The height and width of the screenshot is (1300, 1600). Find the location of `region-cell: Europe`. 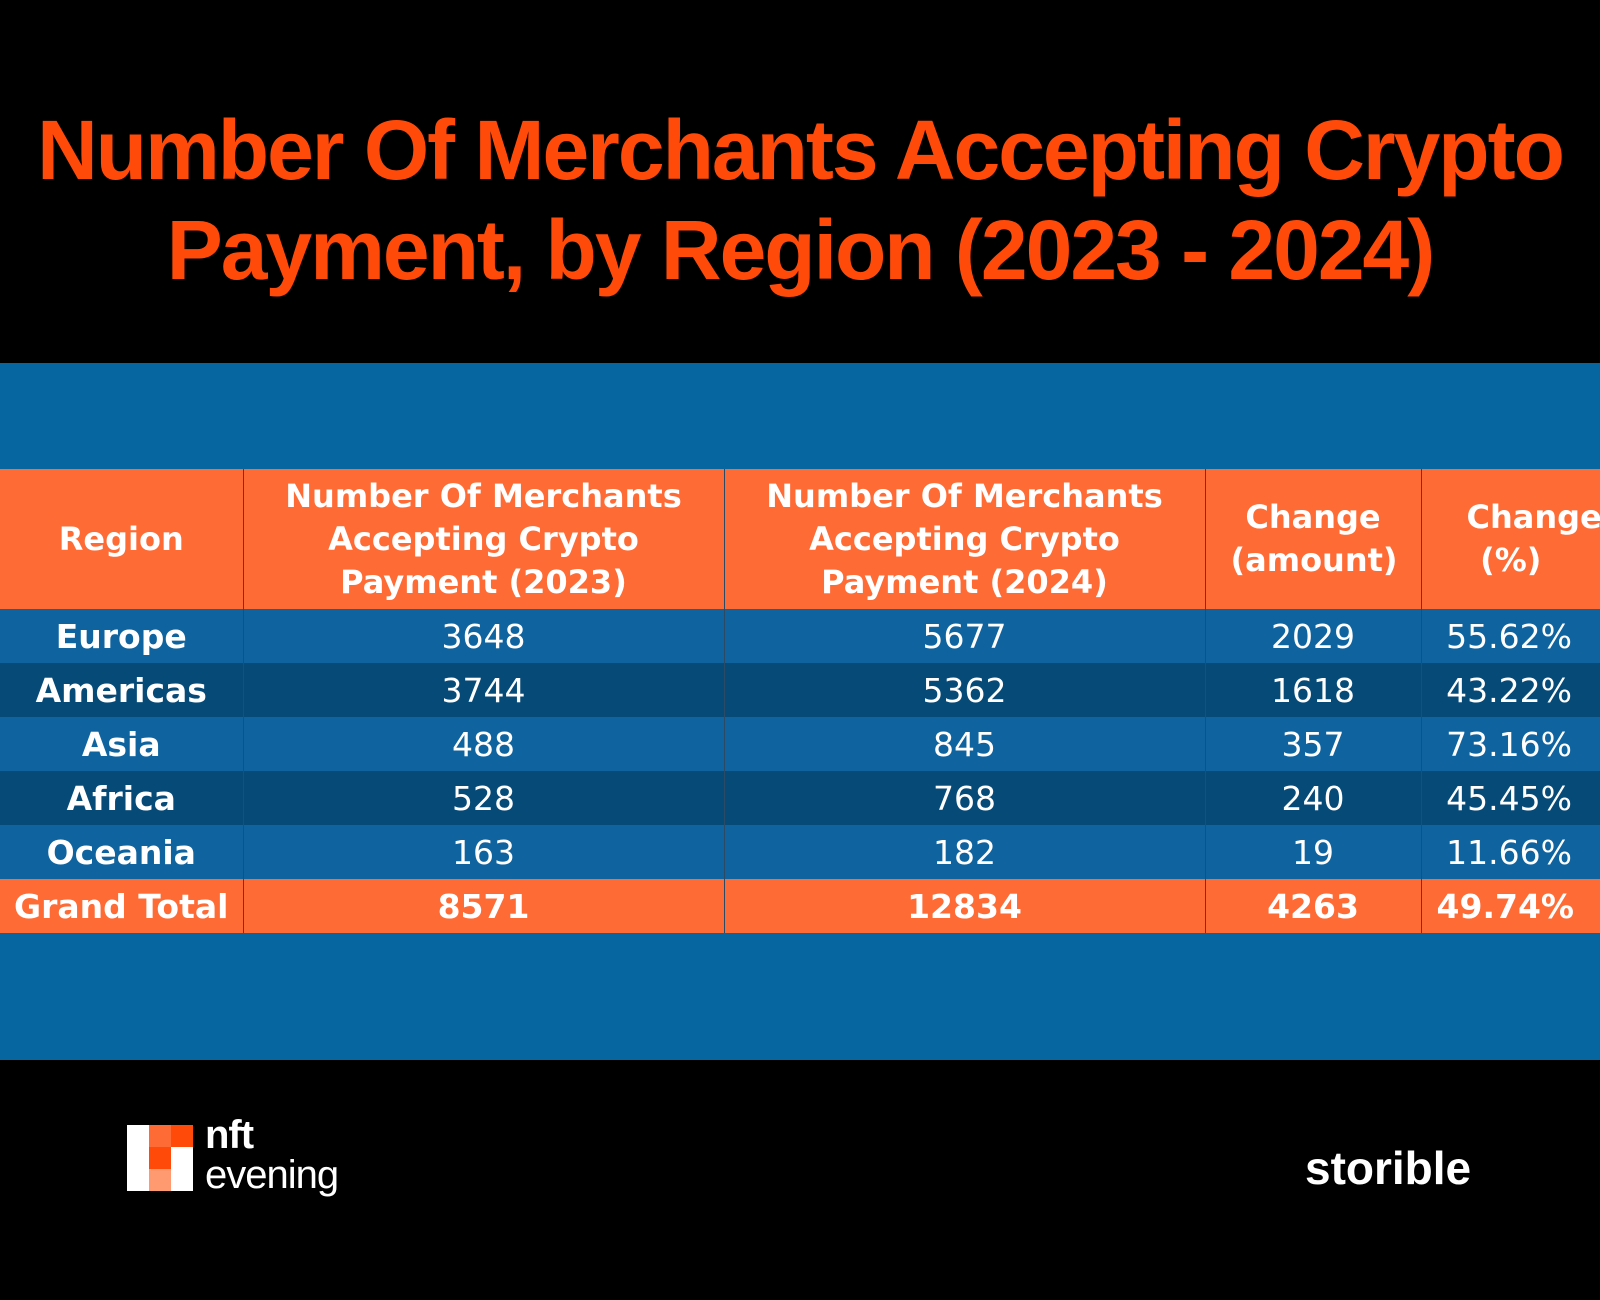

region-cell: Europe is located at coordinates (122, 636).